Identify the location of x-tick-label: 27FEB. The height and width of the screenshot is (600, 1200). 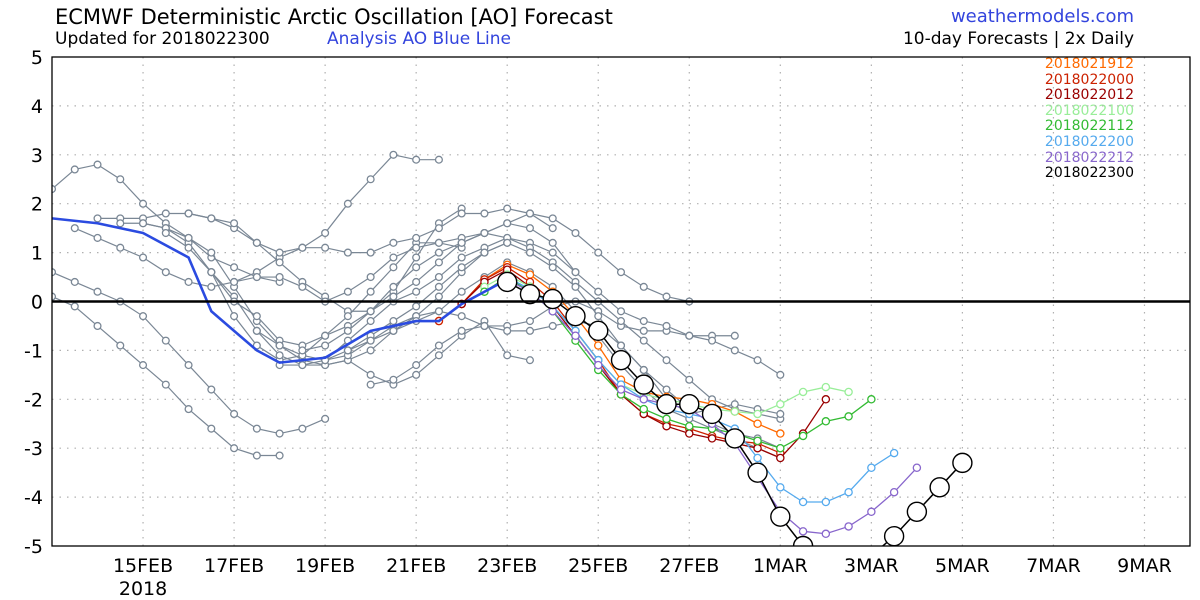
(689, 566).